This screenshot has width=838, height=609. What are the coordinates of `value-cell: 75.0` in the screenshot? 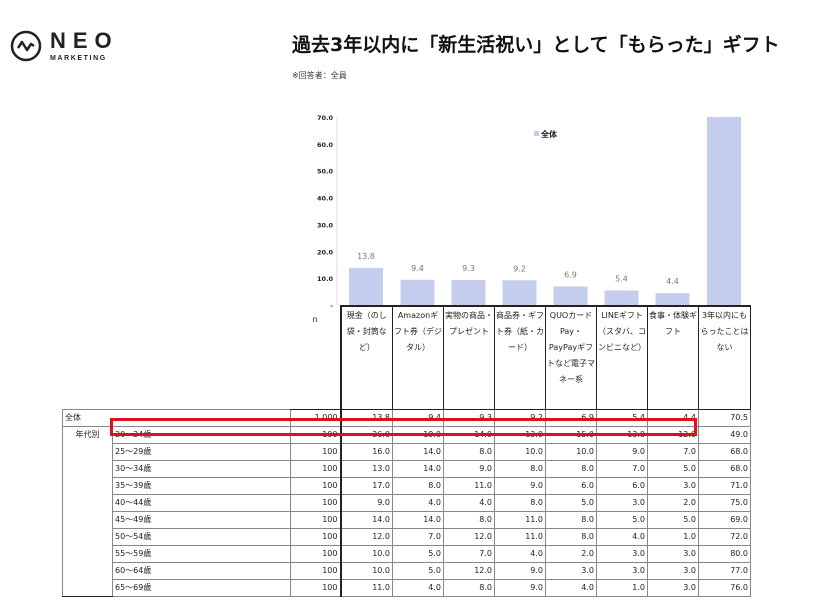 It's located at (724, 503).